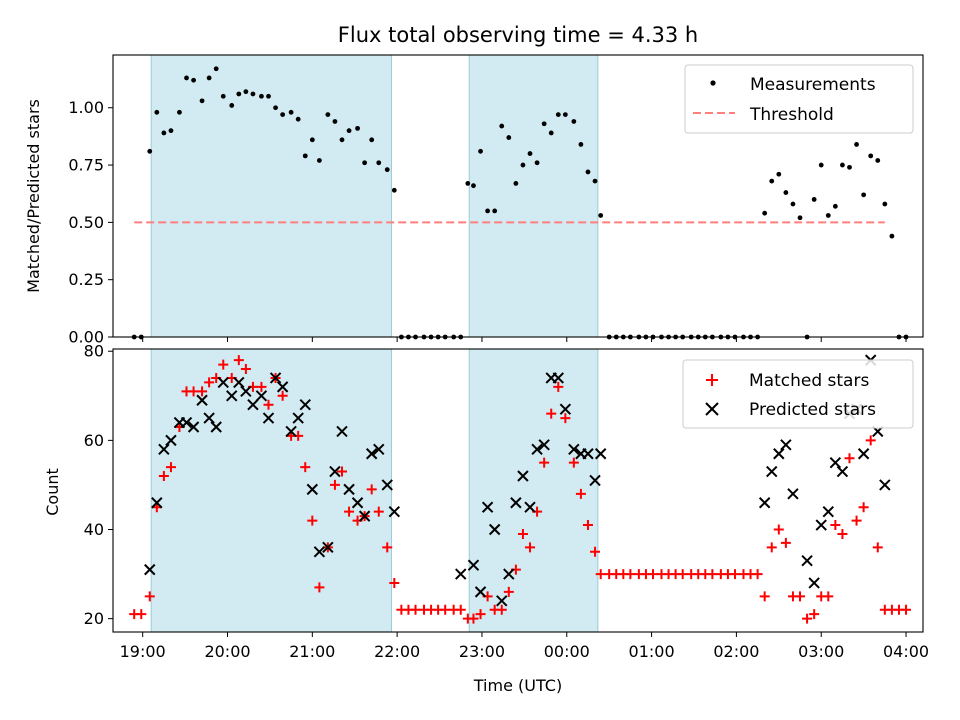 The width and height of the screenshot is (960, 720). I want to click on x-axis-label: Time (UTC), so click(517, 685).